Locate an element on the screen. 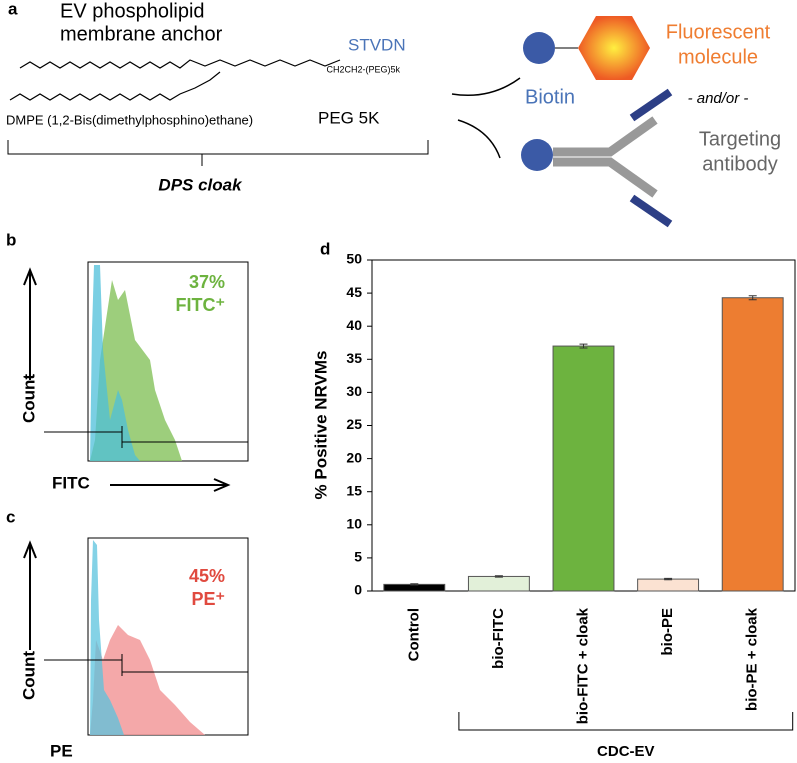  anchor-label: membrane anchor is located at coordinates (141, 34).